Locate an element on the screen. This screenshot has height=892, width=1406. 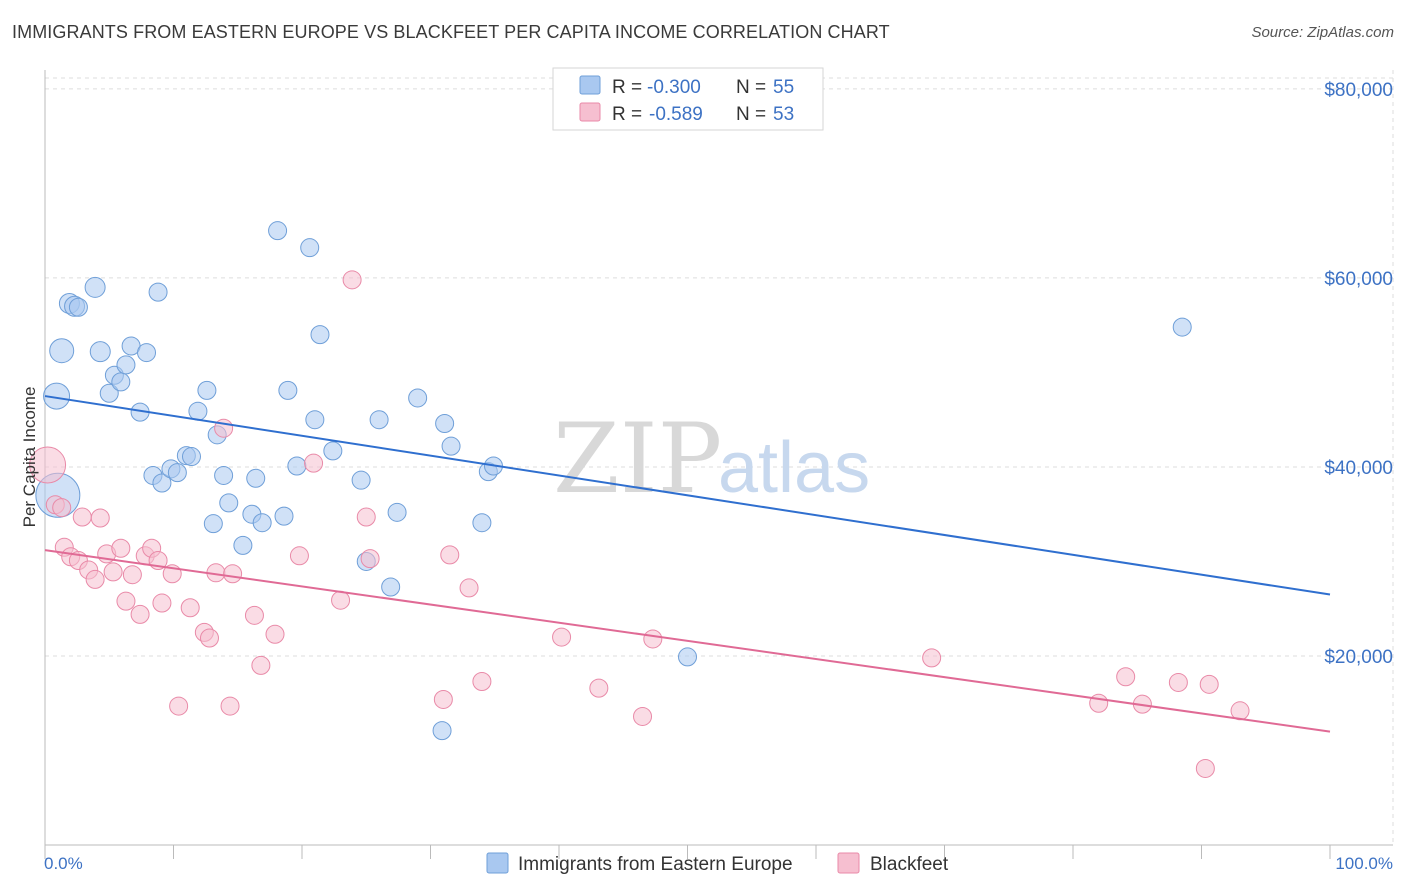
y-tick-label: $40,000 is located at coordinates (1358, 468).